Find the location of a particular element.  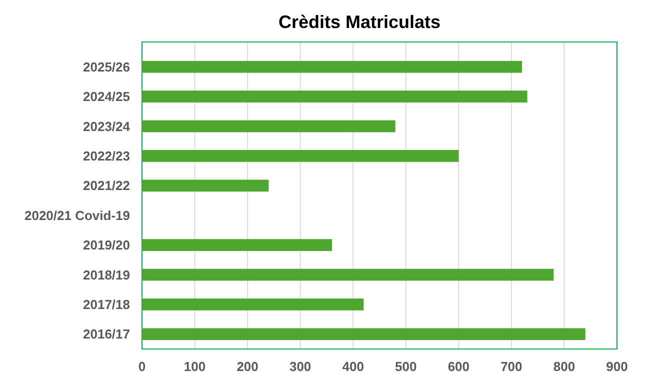

x-tick-label: 500 is located at coordinates (406, 366).